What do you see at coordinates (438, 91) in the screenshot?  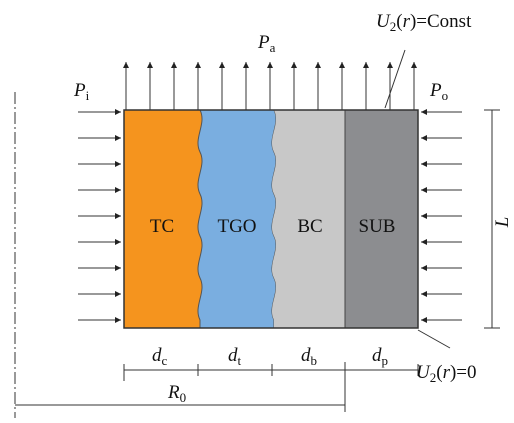 I see `label-po: Po` at bounding box center [438, 91].